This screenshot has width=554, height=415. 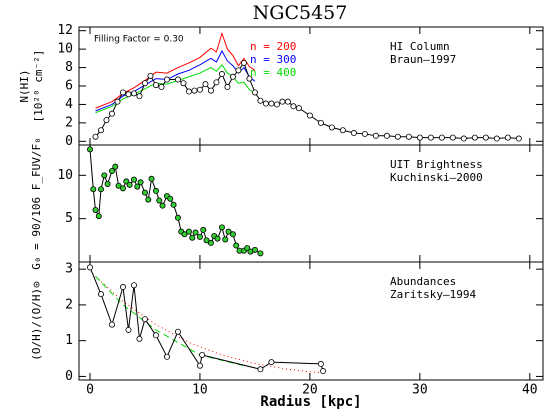 I want to click on y-tick-label: 4, so click(x=69, y=104).